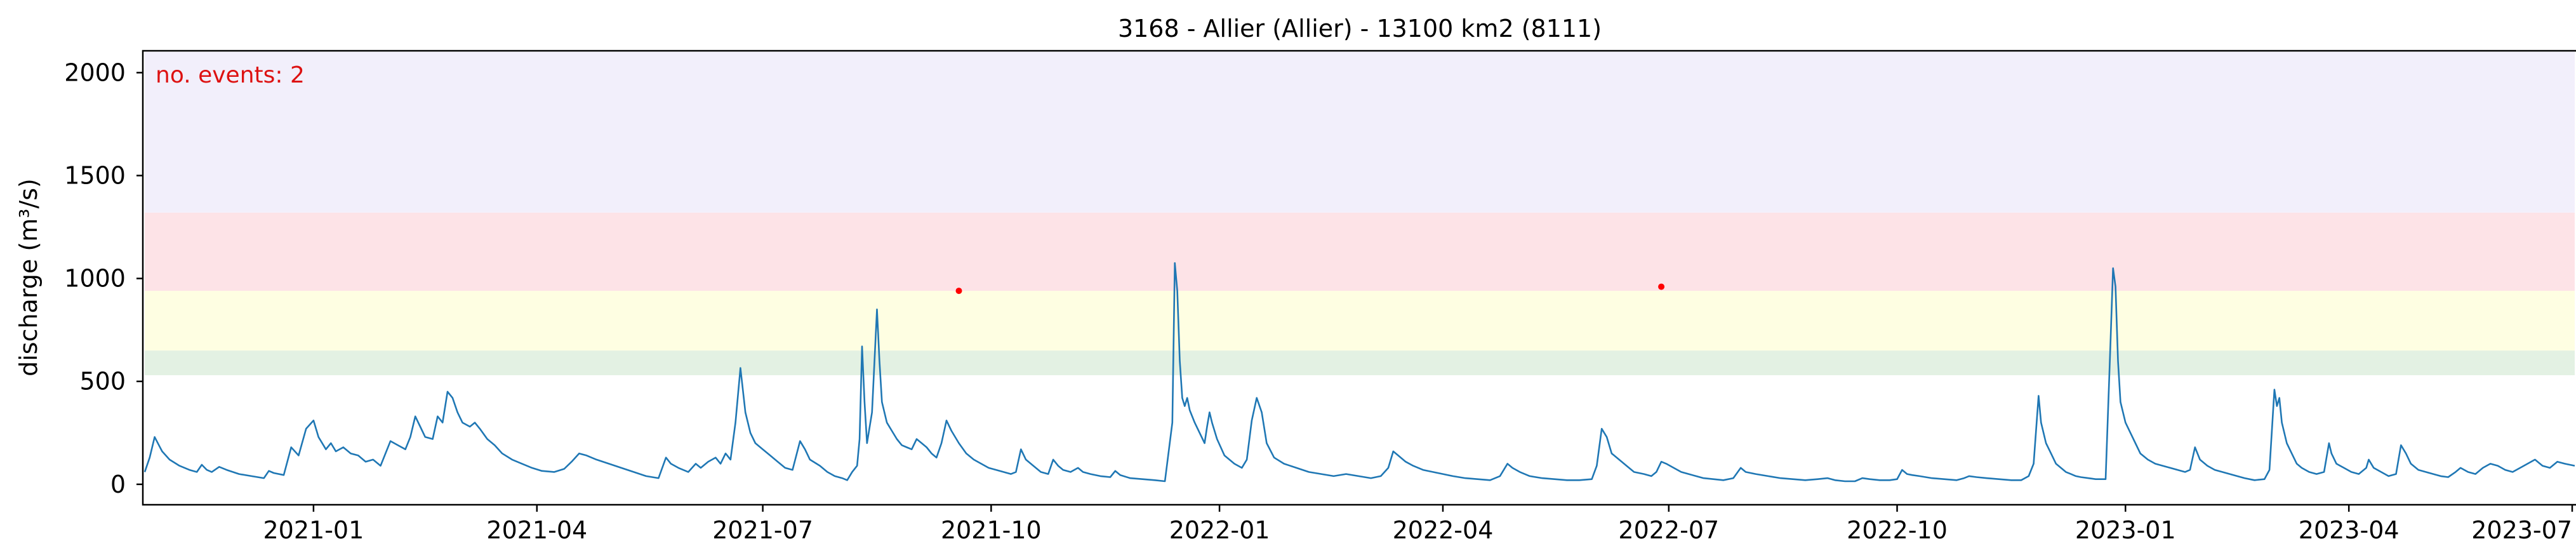  I want to click on y-axis-label: discharge (m³/s), so click(29, 277).